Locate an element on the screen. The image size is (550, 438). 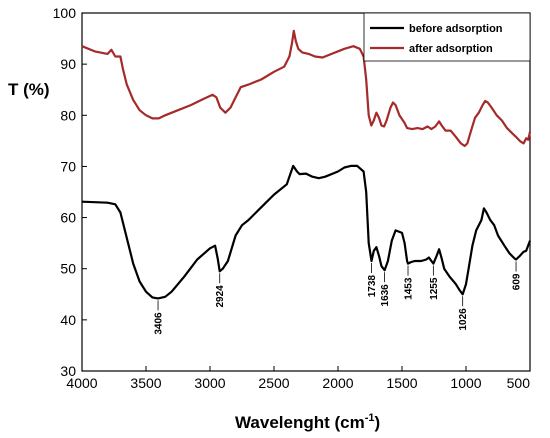
peak-label: 3406 is located at coordinates (159, 323).